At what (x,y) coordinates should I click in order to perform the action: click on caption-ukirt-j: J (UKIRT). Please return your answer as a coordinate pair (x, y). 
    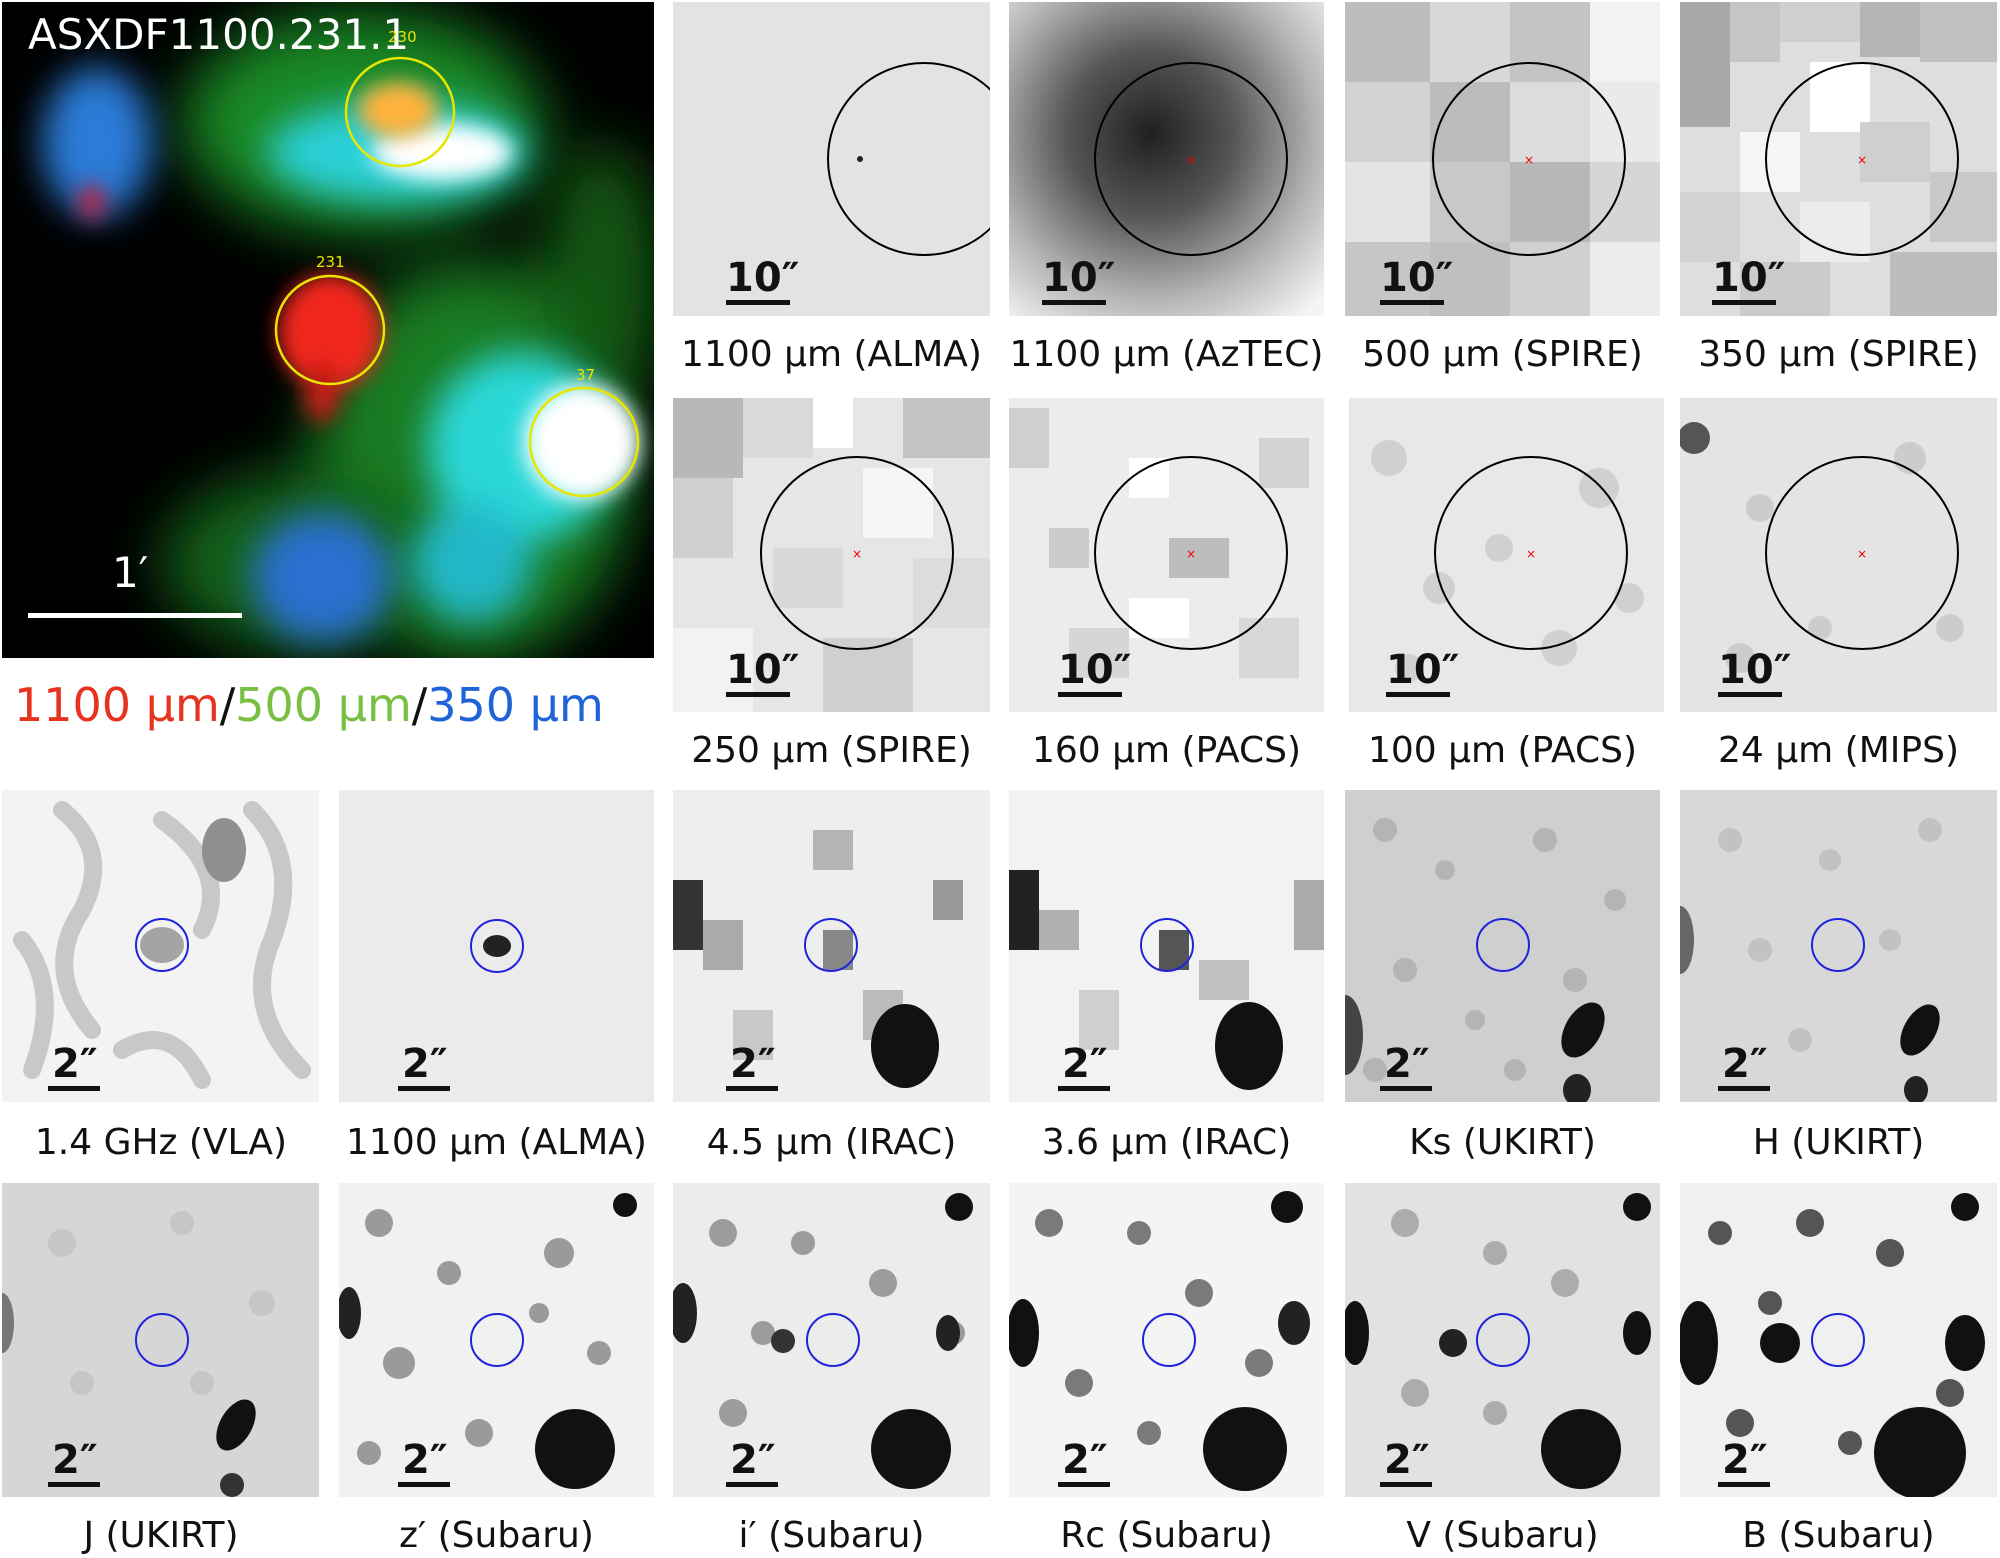
    Looking at the image, I should click on (161, 1535).